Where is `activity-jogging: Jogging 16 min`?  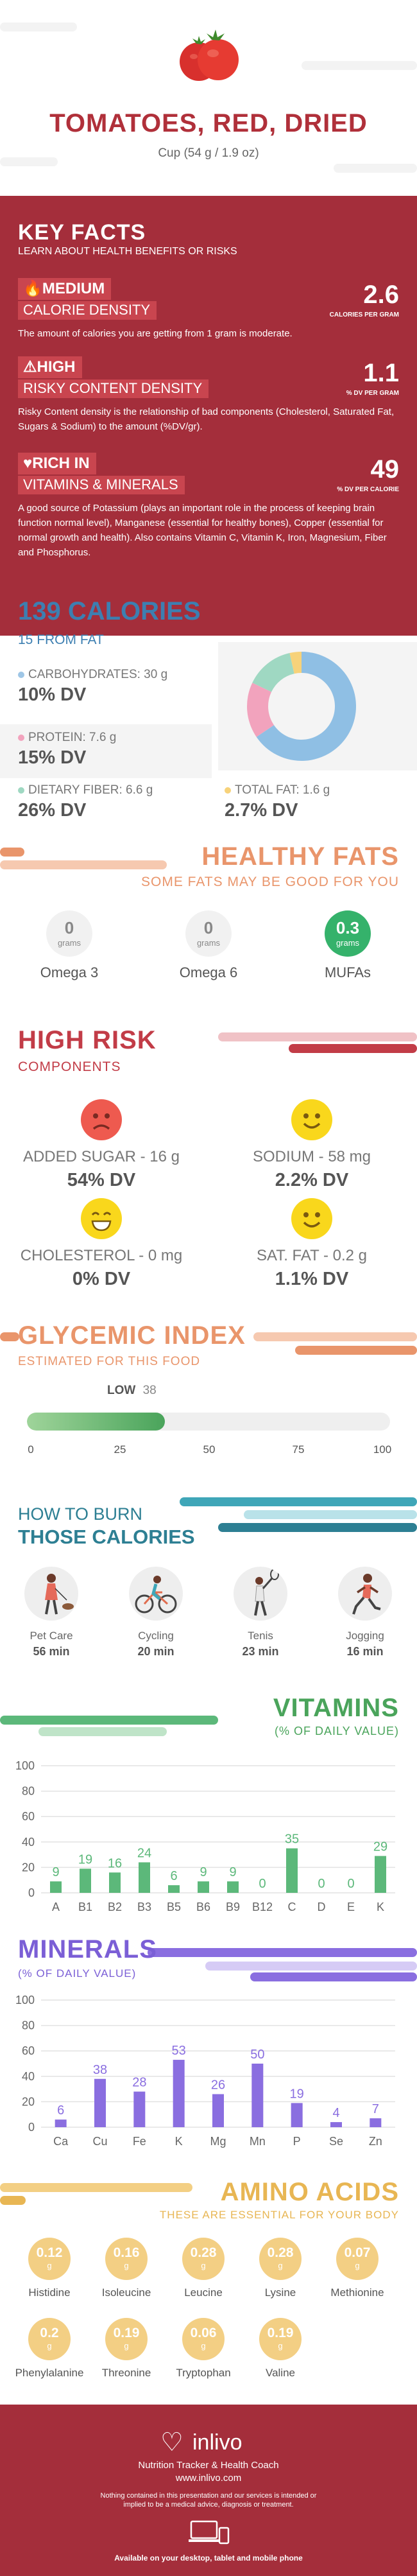 activity-jogging: Jogging 16 min is located at coordinates (365, 1612).